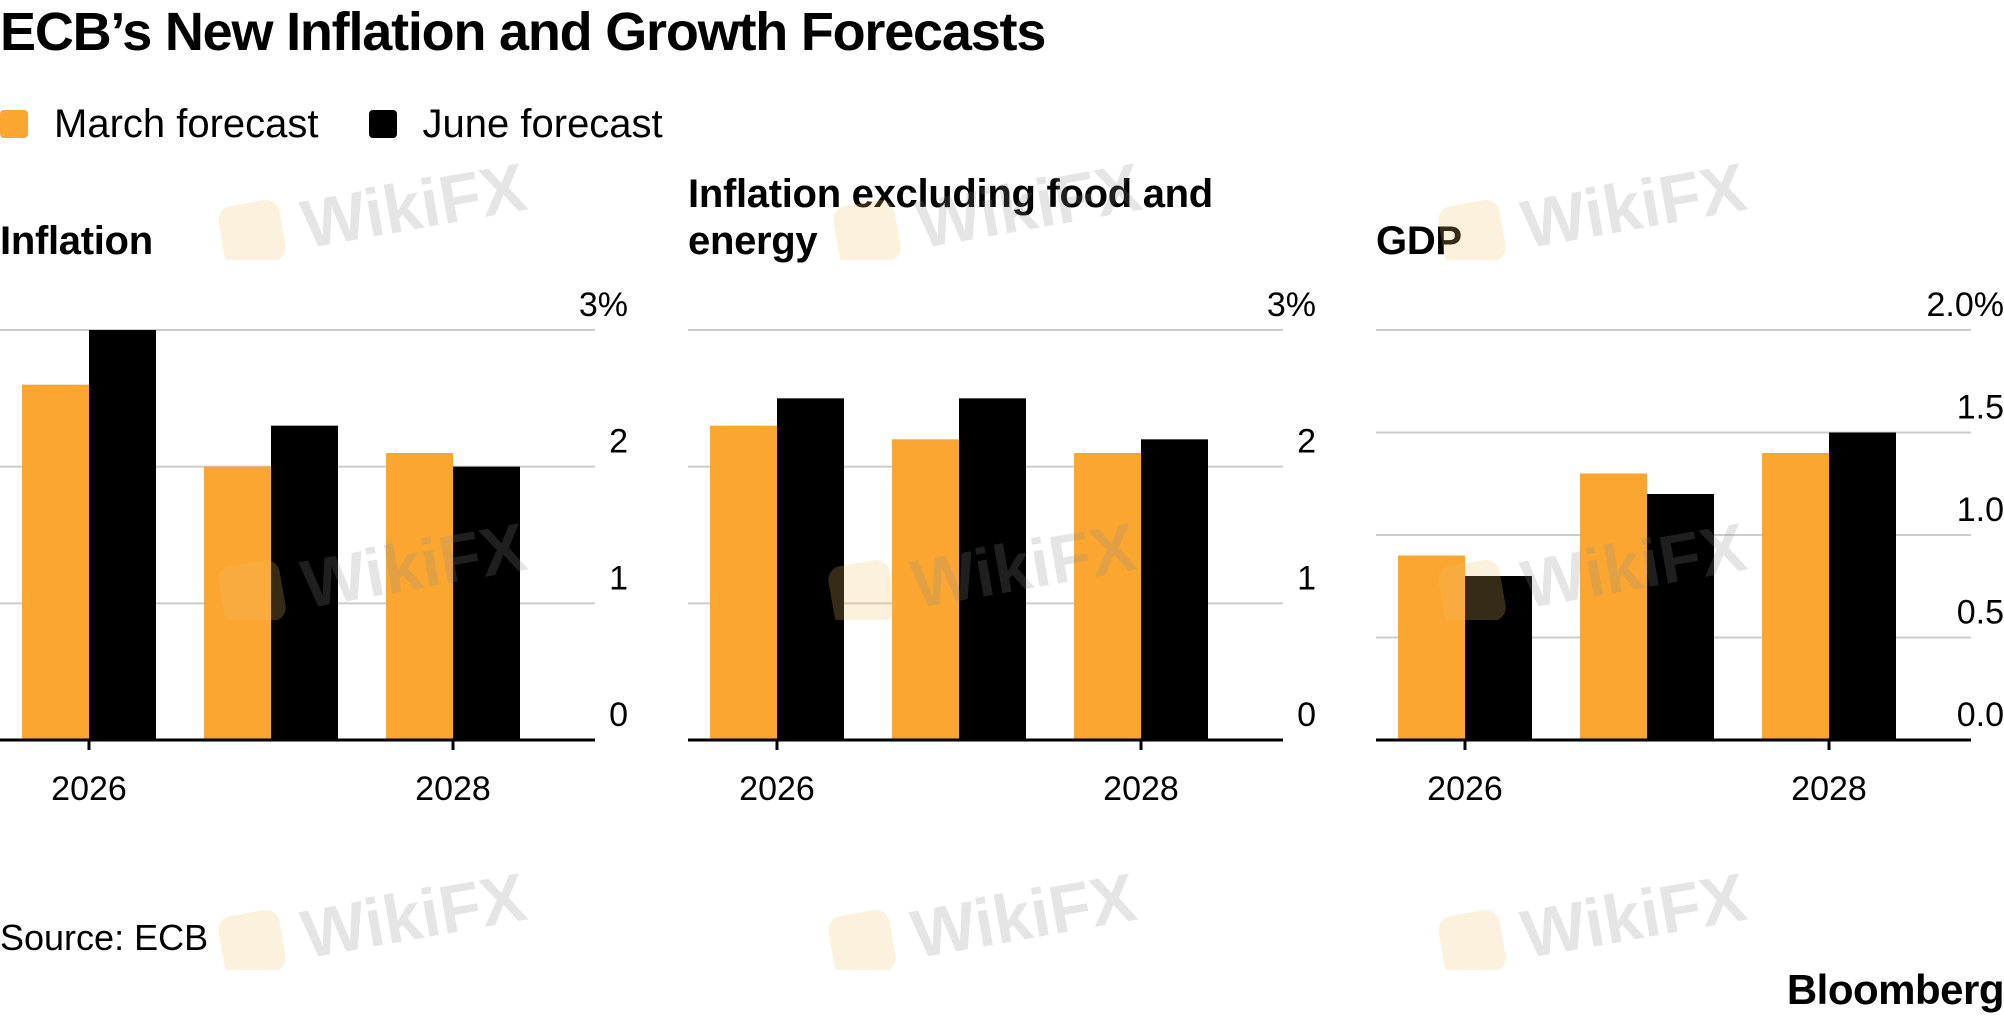 The image size is (2004, 1020). Describe the element at coordinates (76, 241) in the screenshot. I see `panel-title-inflation: Inflation` at that location.